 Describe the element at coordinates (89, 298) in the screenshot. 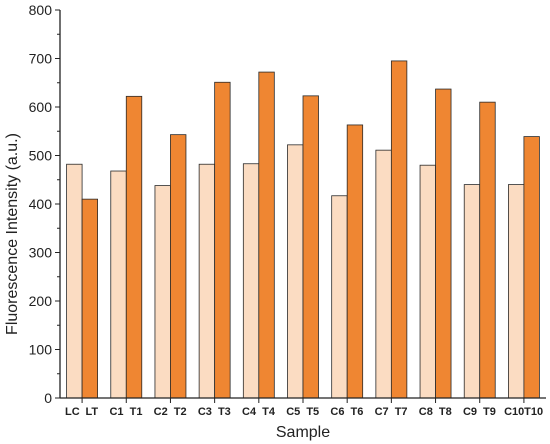

I see `bar-LT` at that location.